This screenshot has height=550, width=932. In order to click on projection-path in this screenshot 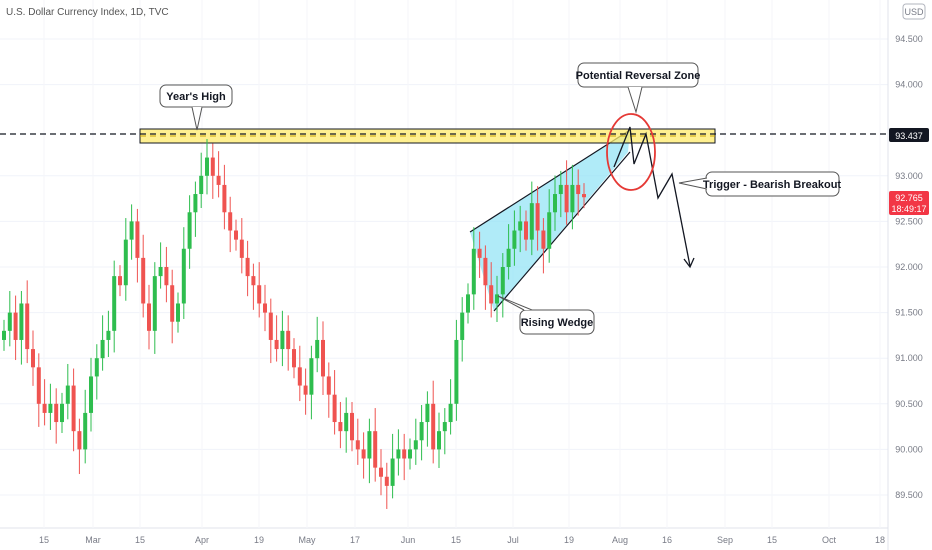, I will do `click(650, 191)`.